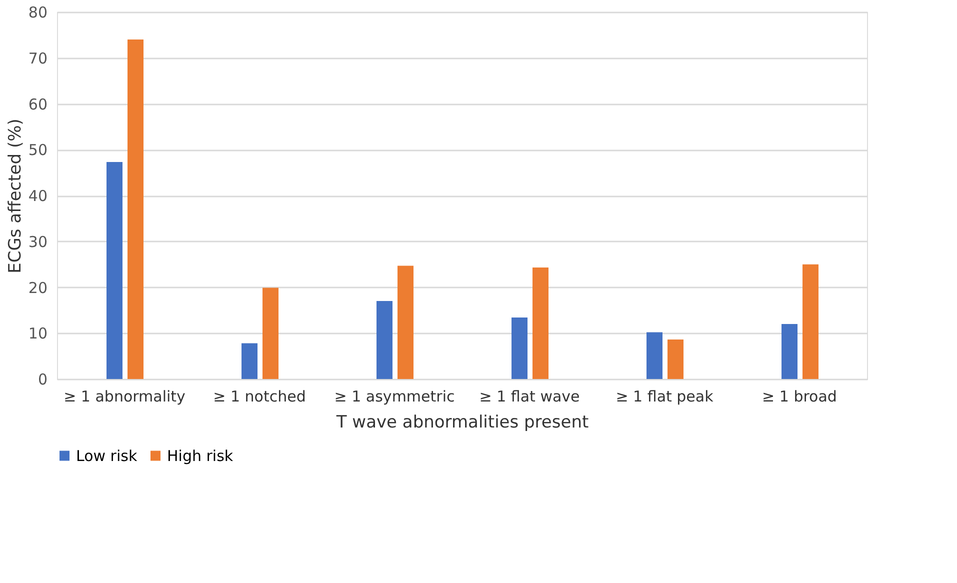 The height and width of the screenshot is (583, 957). What do you see at coordinates (529, 397) in the screenshot?
I see `x-tick-label: ≥ 1 flat wave` at bounding box center [529, 397].